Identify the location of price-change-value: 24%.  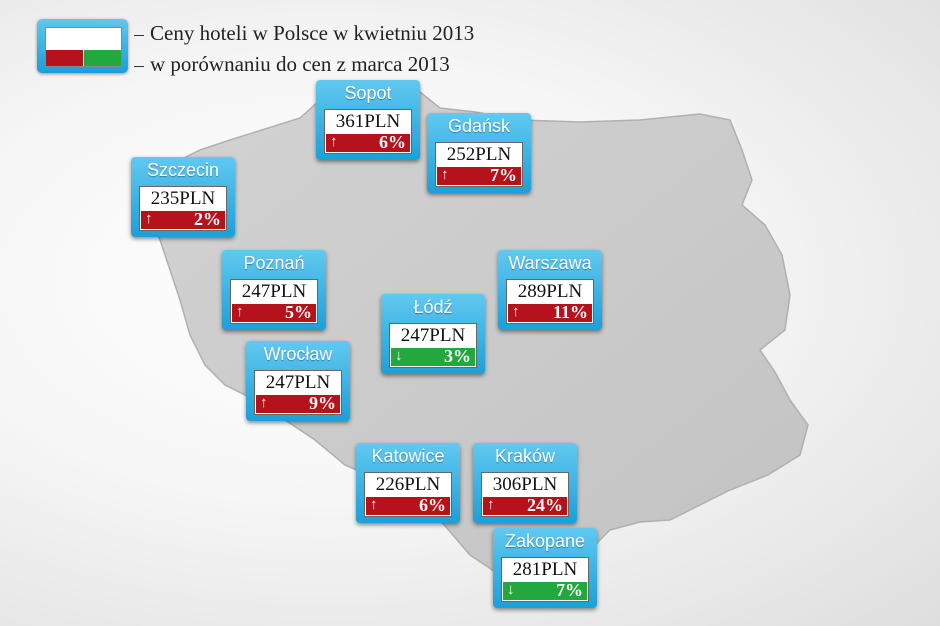
(545, 505).